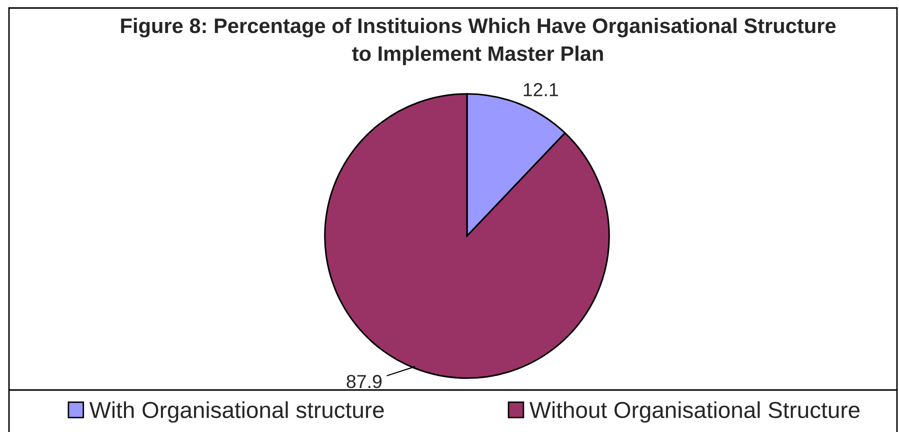 Image resolution: width=899 pixels, height=432 pixels. Describe the element at coordinates (478, 42) in the screenshot. I see `chart-title: Figure 8: Percentage of Instituions Which Have Organisational Structure to Implement Master Plan` at that location.